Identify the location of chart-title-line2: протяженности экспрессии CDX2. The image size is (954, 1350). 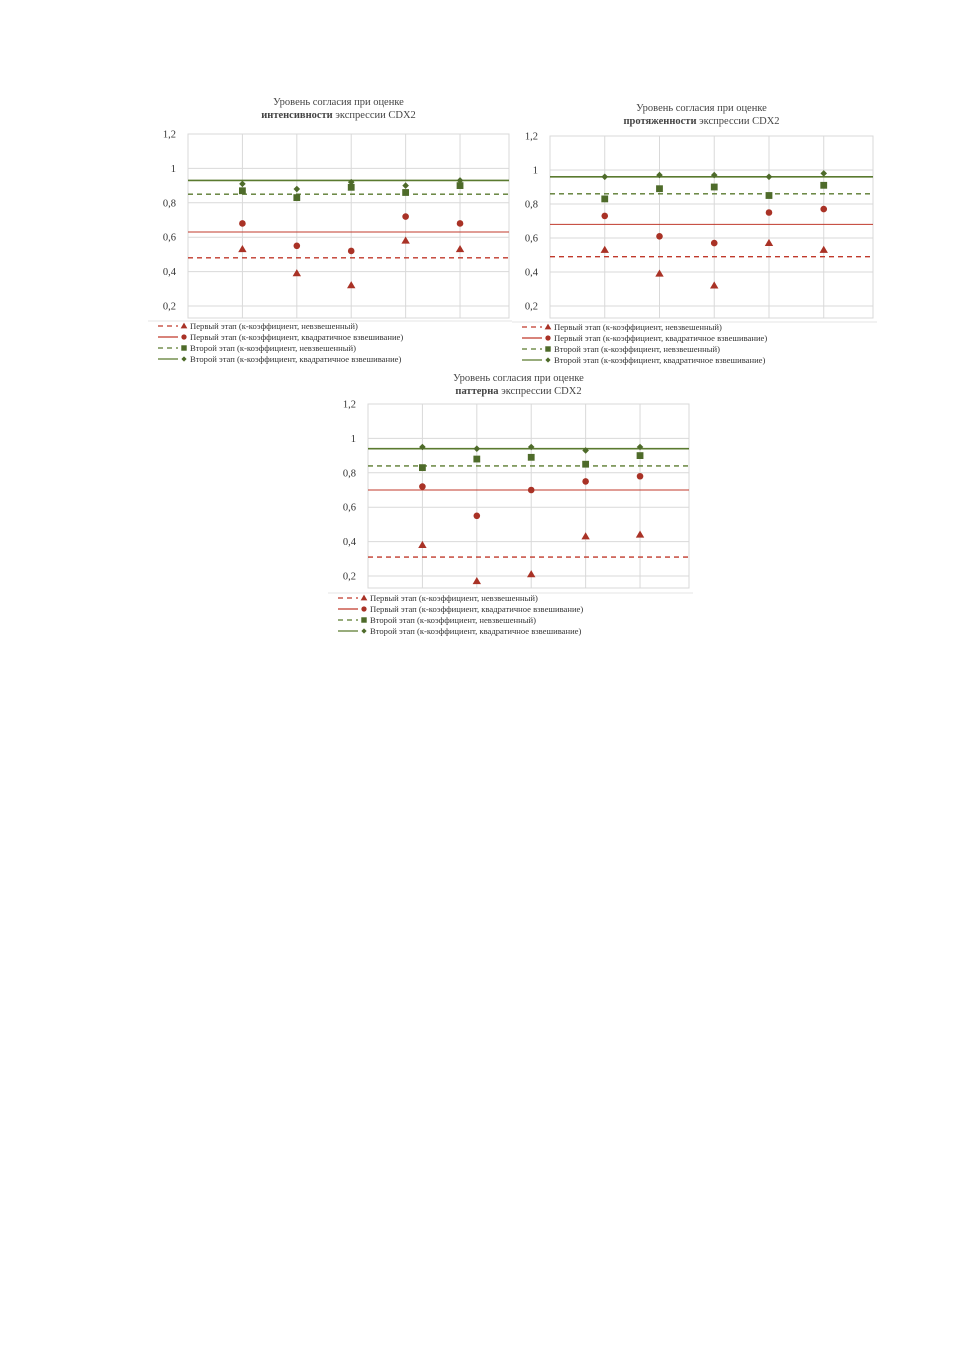
(701, 121).